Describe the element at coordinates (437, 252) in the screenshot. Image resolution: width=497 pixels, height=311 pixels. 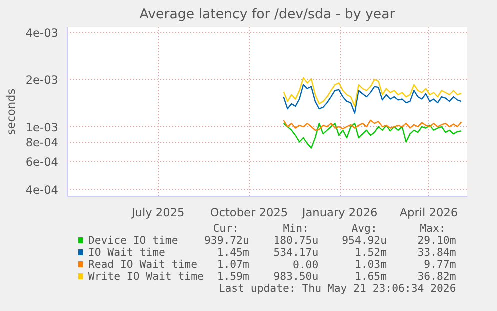
I see `text: 33.84m` at that location.